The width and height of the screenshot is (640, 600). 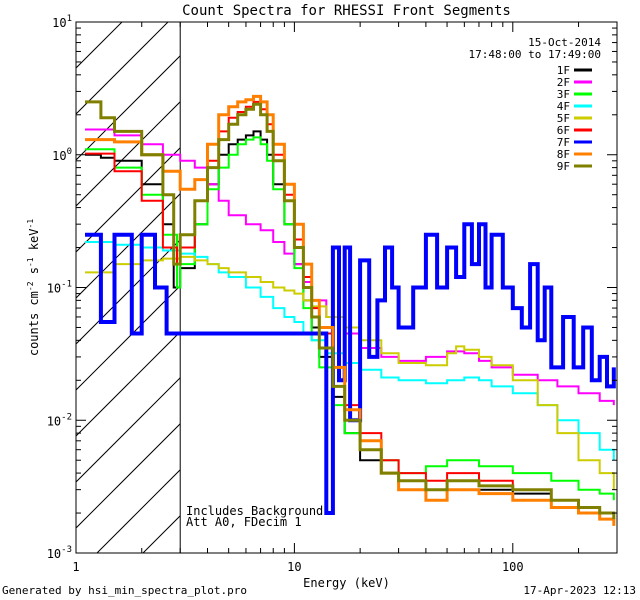 I want to click on legend-label-4f: 4F, so click(x=563, y=106).